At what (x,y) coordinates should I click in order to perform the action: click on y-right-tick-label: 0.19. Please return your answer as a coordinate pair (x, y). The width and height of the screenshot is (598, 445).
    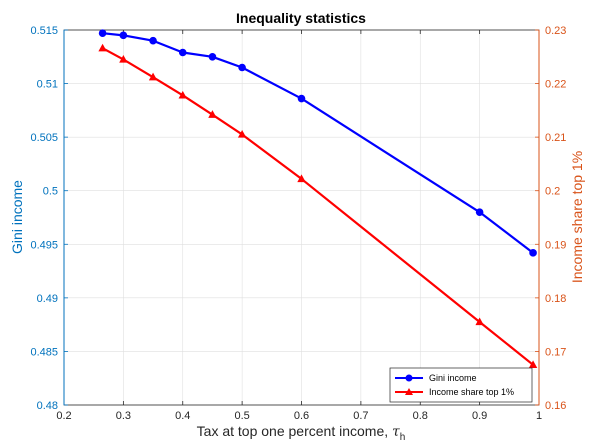
    Looking at the image, I should click on (555, 245).